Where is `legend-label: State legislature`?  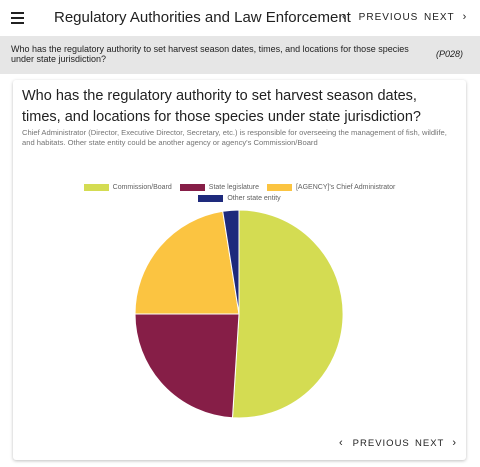 legend-label: State legislature is located at coordinates (233, 187).